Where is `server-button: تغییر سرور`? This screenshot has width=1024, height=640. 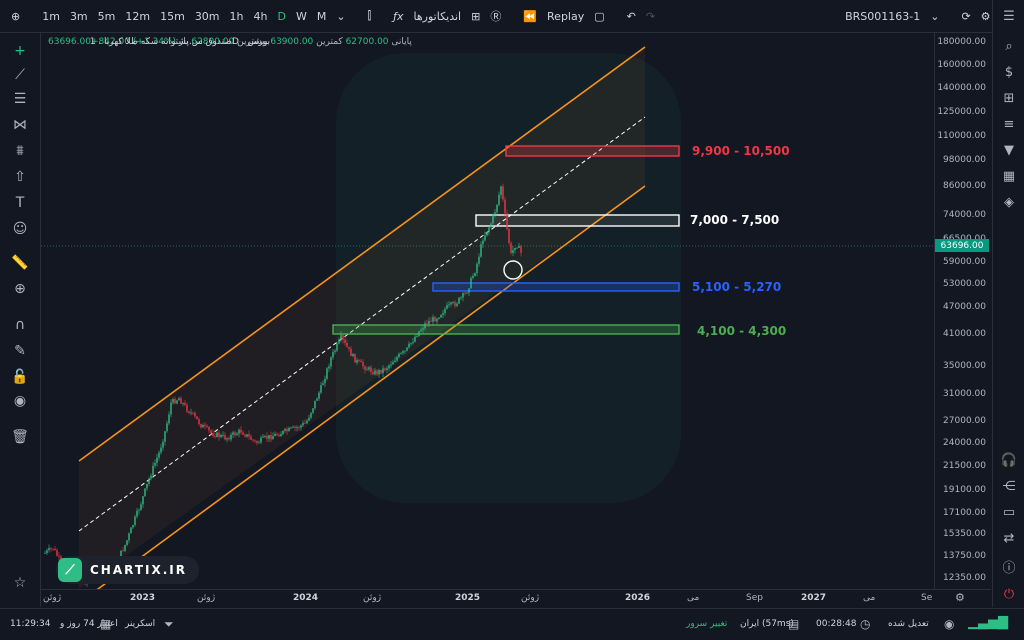 server-button: تغییر سرور is located at coordinates (707, 624).